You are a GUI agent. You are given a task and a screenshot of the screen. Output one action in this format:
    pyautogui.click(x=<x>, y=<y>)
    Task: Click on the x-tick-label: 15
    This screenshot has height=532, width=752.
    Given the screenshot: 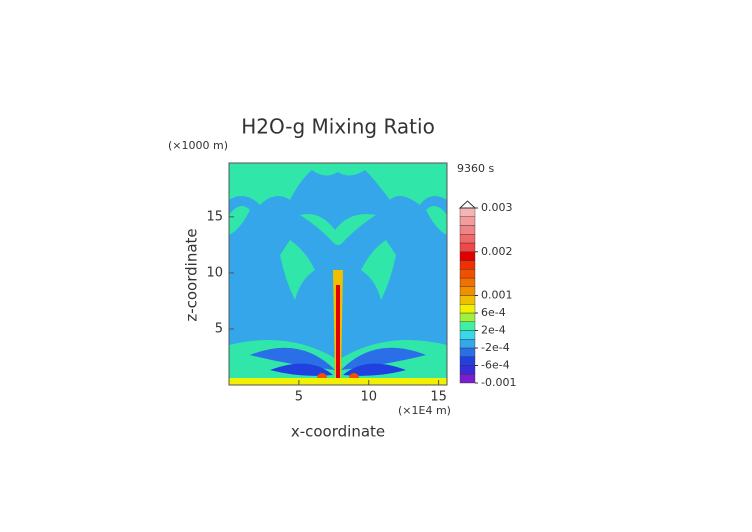 What is the action you would take?
    pyautogui.click(x=438, y=397)
    